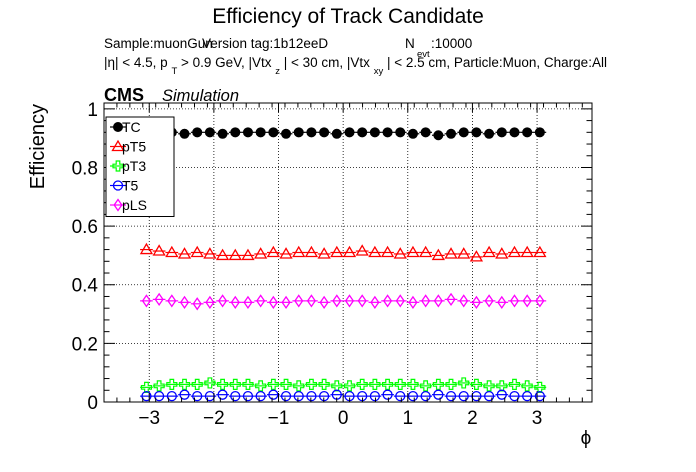 This screenshot has width=696, height=472. What do you see at coordinates (343, 418) in the screenshot?
I see `x-tick-label: 0` at bounding box center [343, 418].